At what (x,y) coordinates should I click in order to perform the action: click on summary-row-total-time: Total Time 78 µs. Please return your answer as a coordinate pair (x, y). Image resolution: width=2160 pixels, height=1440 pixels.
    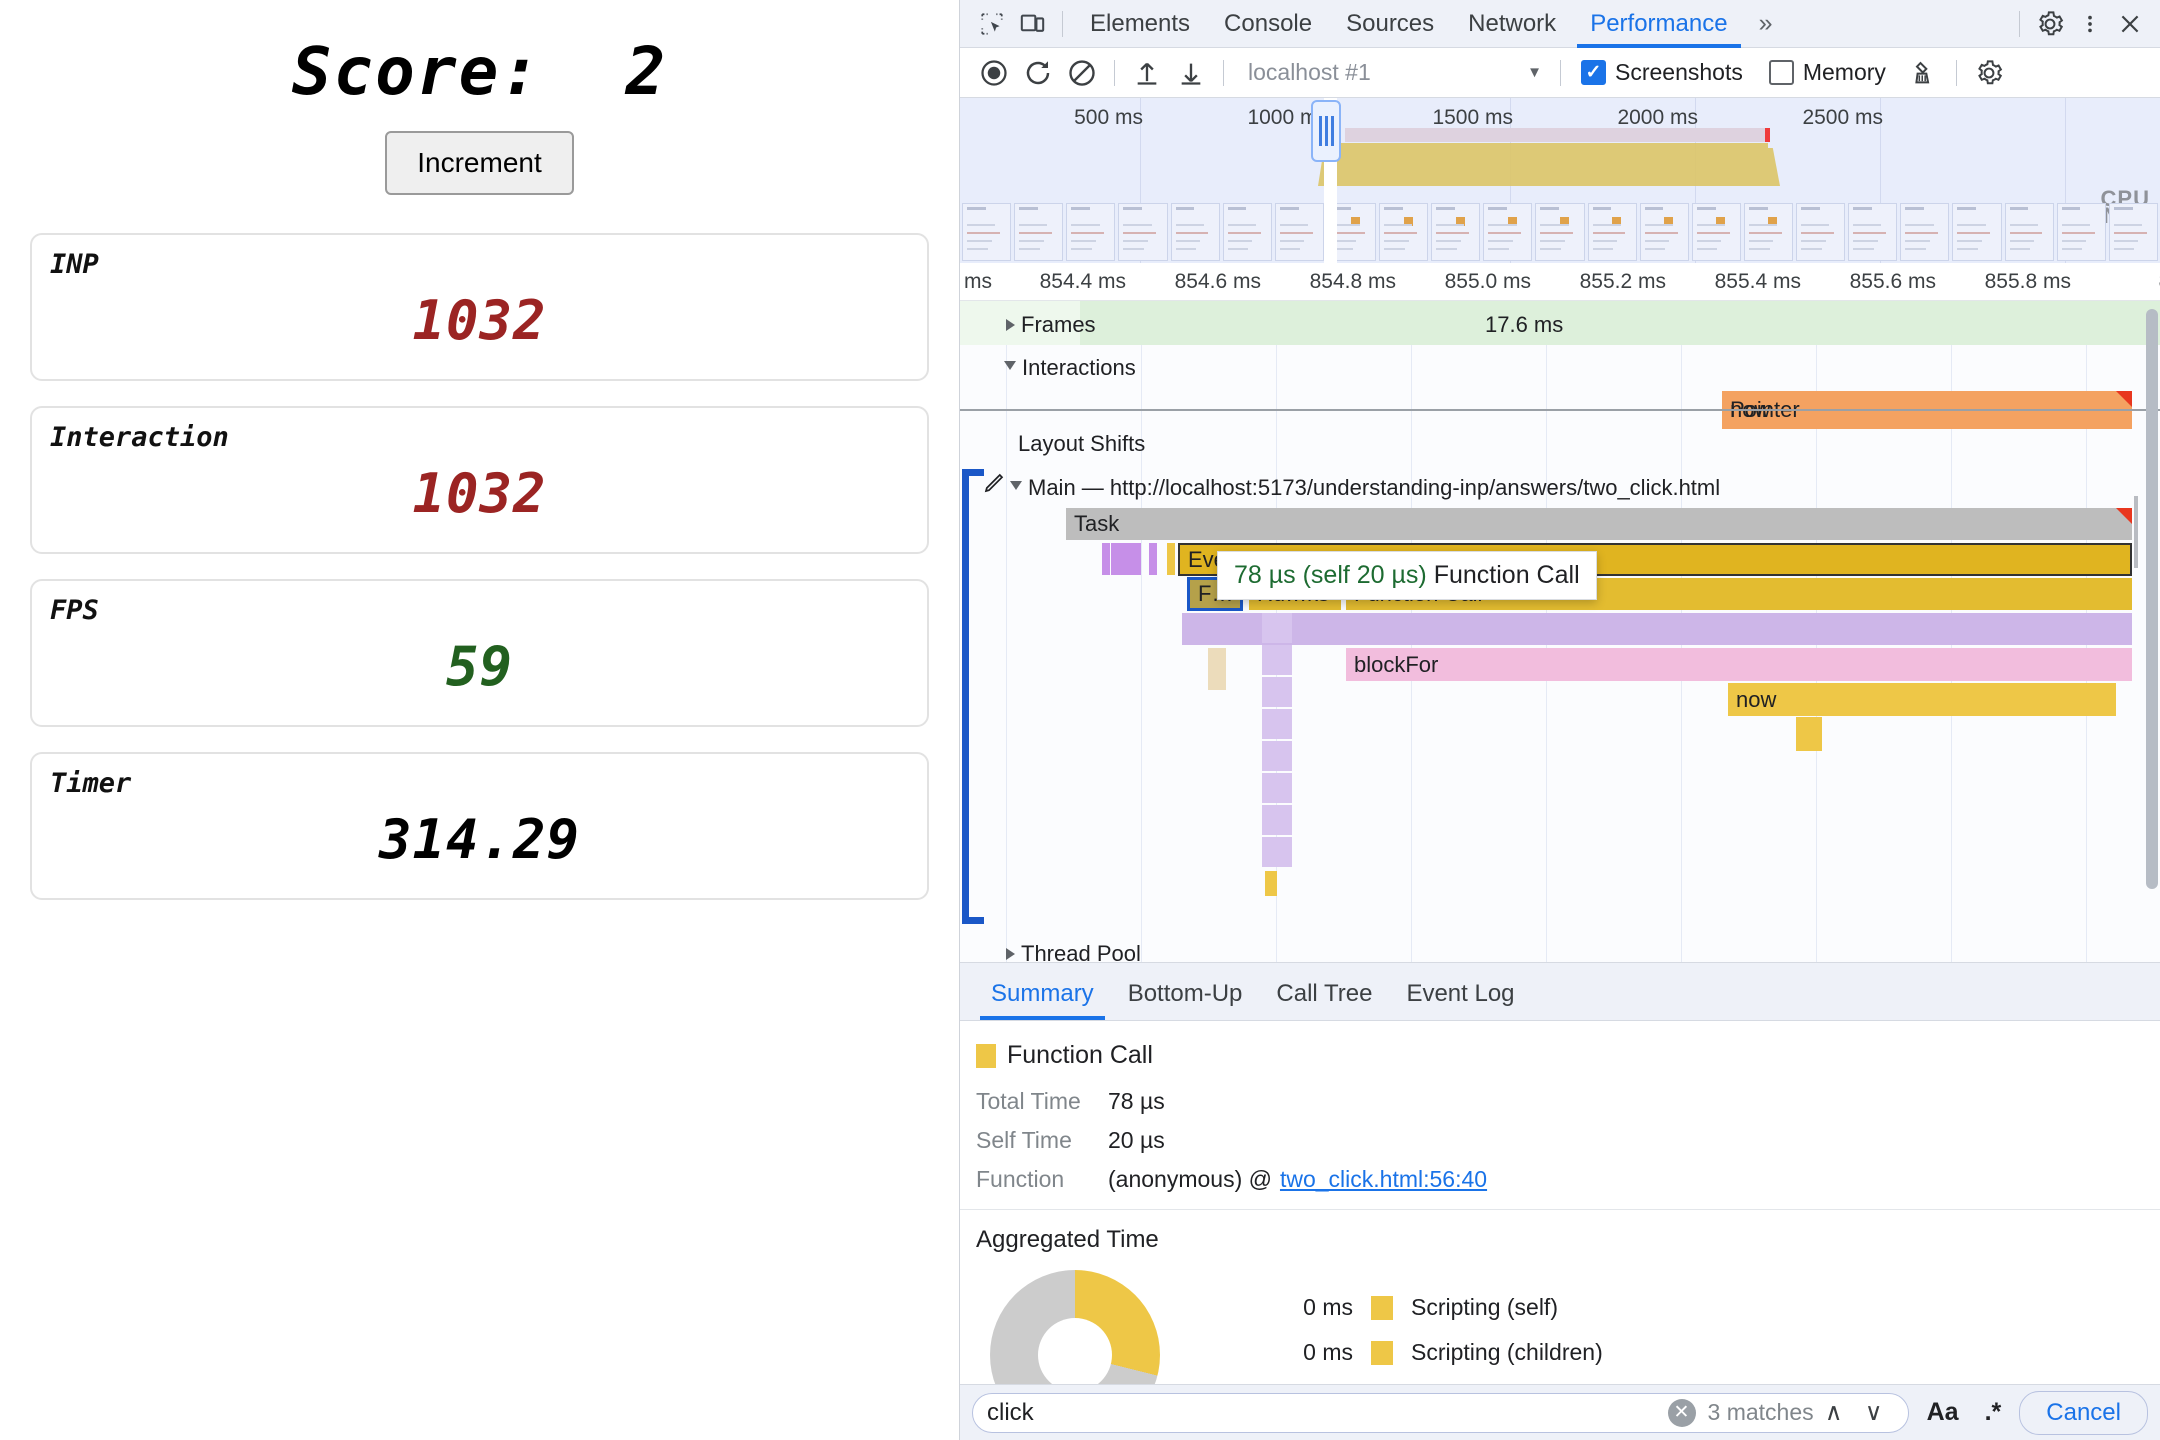
    Looking at the image, I should click on (1560, 1101).